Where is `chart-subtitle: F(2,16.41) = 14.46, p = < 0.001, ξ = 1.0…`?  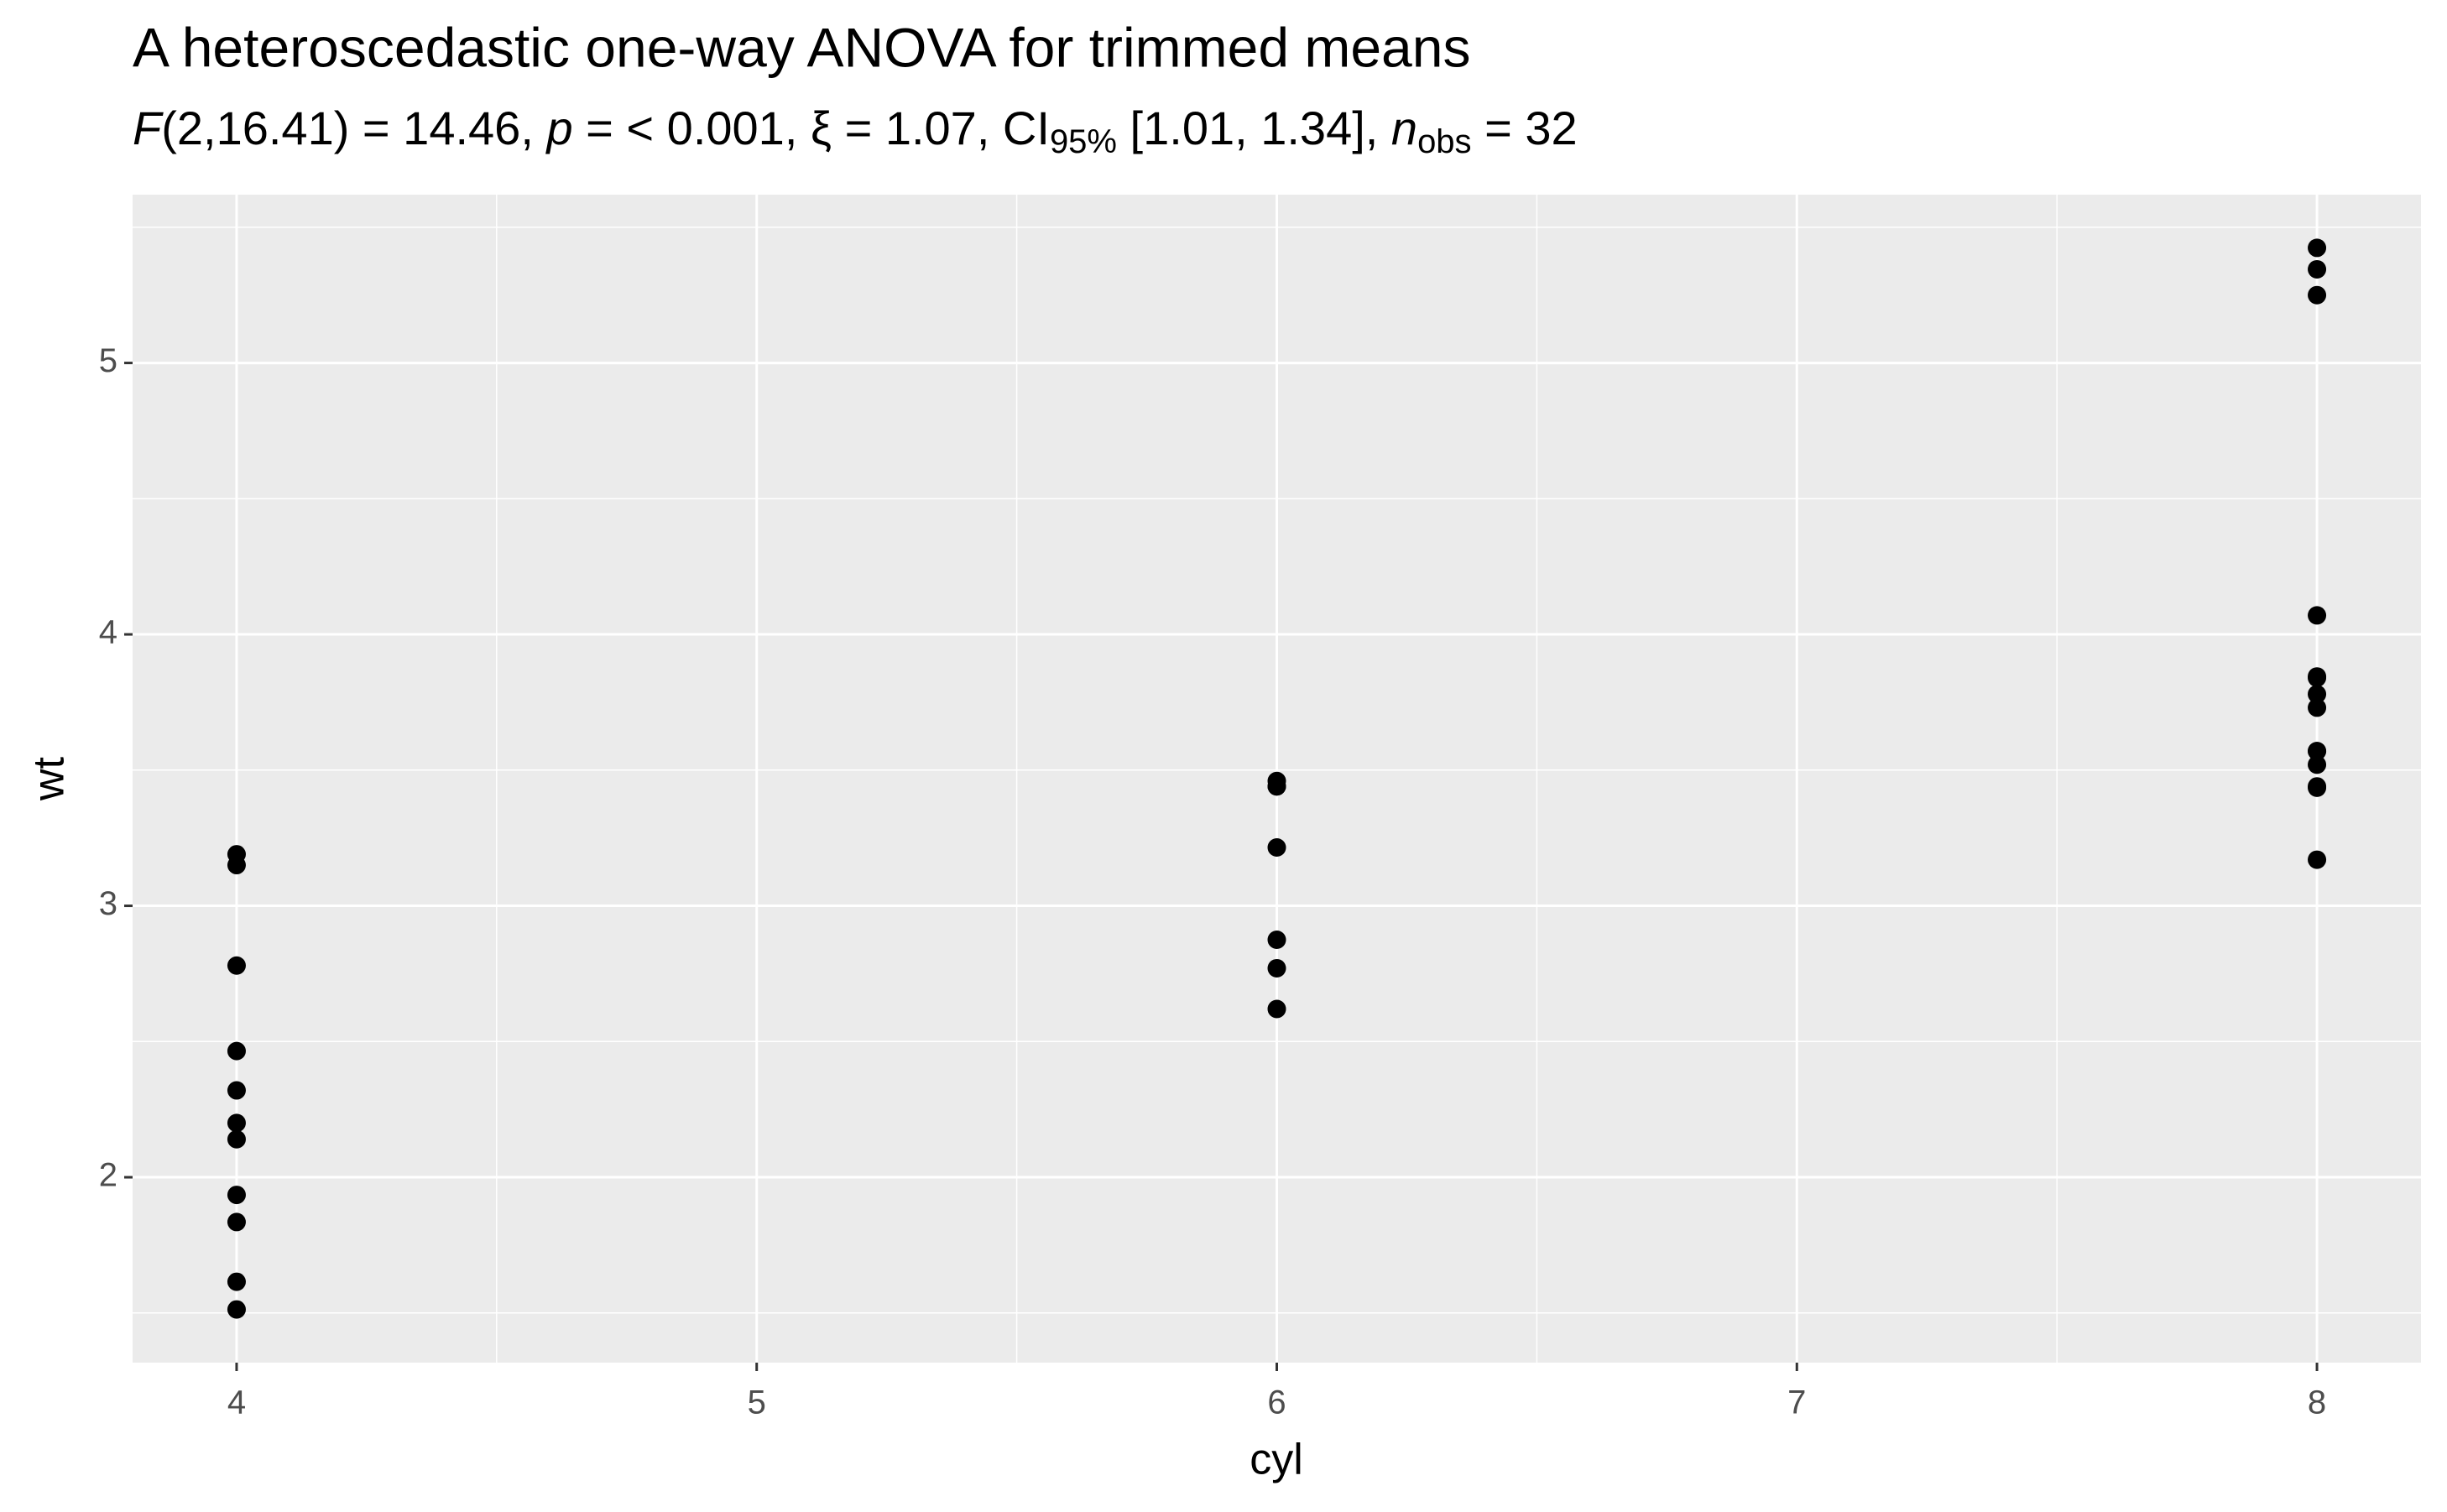 chart-subtitle: F(2,16.41) = 14.46, p = < 0.001, ξ = 1.0… is located at coordinates (855, 131).